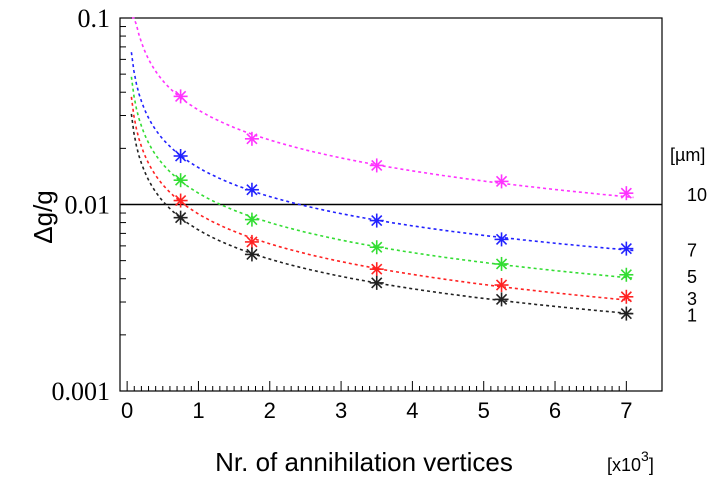 Image resolution: width=719 pixels, height=483 pixels. Describe the element at coordinates (687, 155) in the screenshot. I see `legend-unit: [µm]` at that location.